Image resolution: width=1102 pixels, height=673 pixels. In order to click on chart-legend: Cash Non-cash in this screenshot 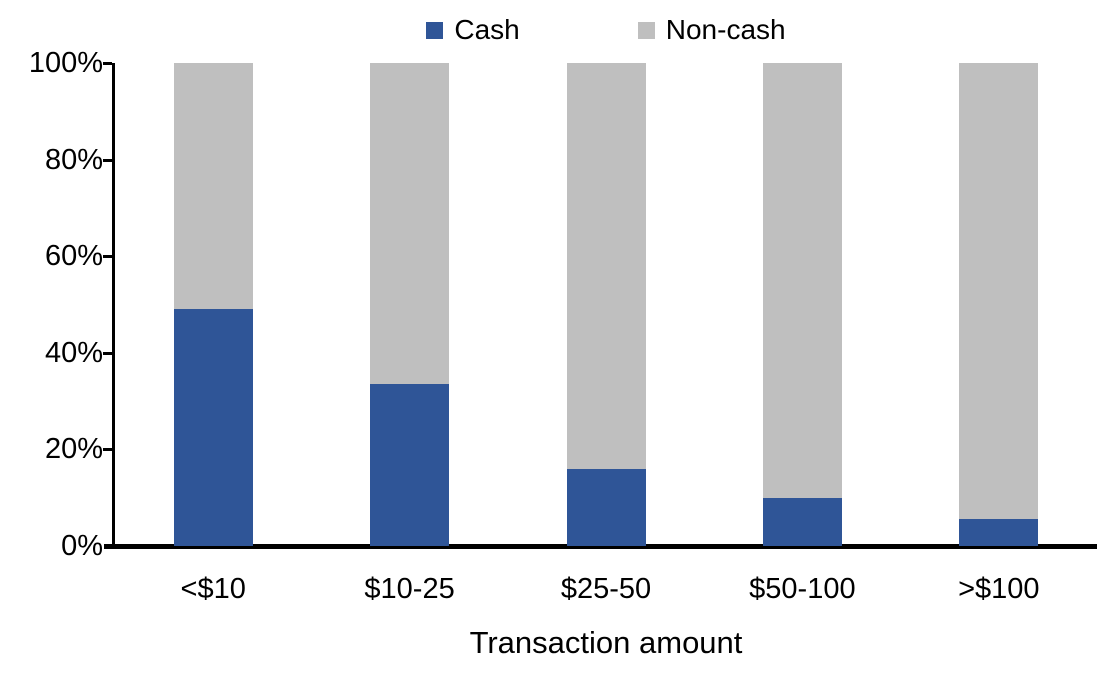, I will do `click(606, 30)`.